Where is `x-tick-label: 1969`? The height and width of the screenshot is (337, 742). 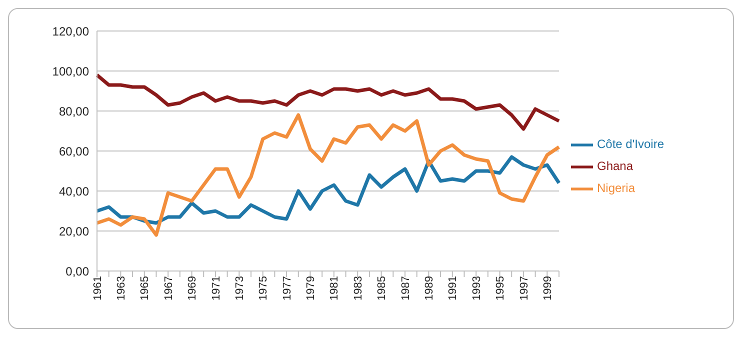 x-tick-label: 1969 is located at coordinates (192, 288).